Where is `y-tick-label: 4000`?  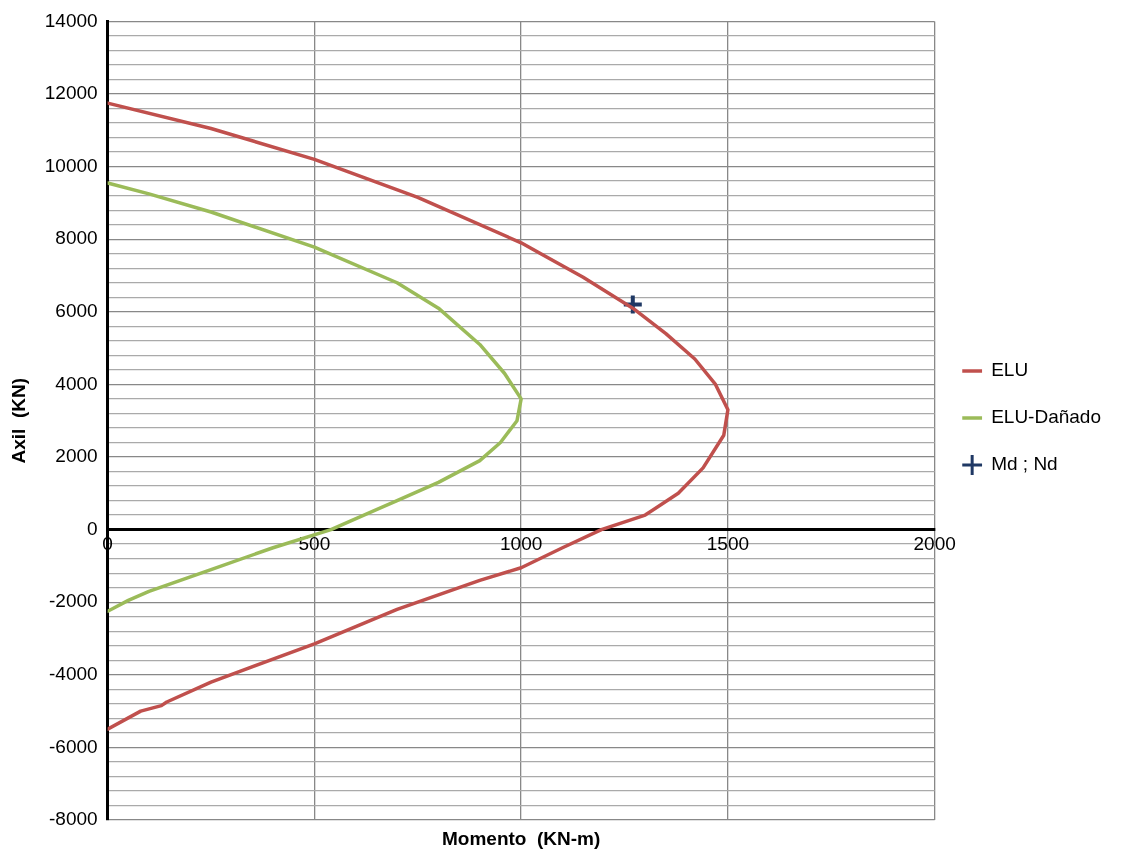
y-tick-label: 4000 is located at coordinates (76, 383).